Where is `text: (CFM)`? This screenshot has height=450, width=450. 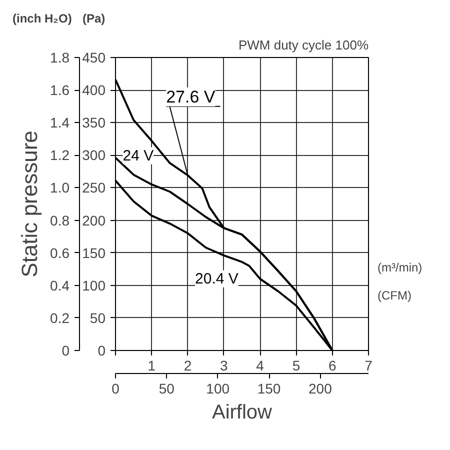 text: (CFM) is located at coordinates (395, 295).